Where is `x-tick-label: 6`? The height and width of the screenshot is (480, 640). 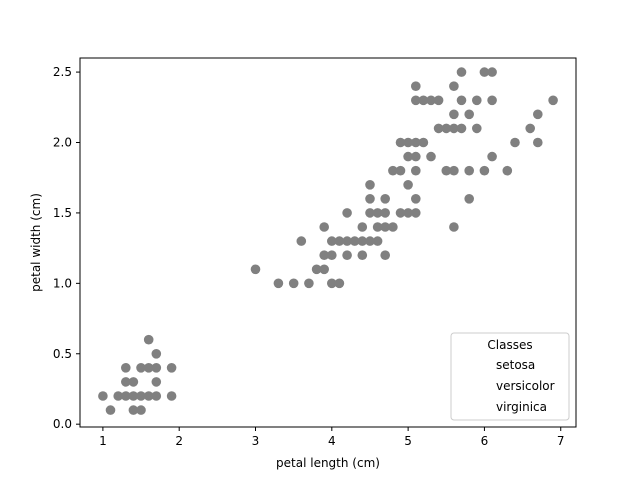
x-tick-label: 6 is located at coordinates (485, 441).